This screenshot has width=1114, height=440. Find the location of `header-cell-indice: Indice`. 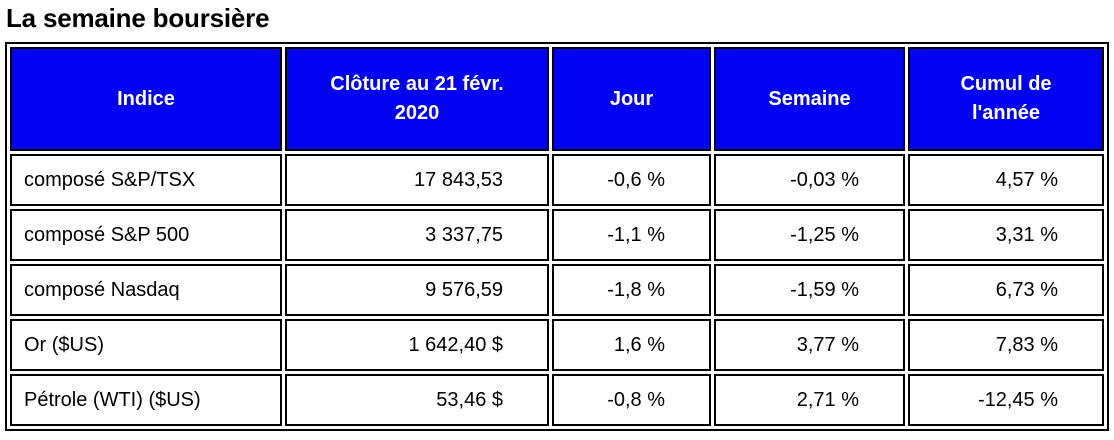

header-cell-indice: Indice is located at coordinates (146, 99).